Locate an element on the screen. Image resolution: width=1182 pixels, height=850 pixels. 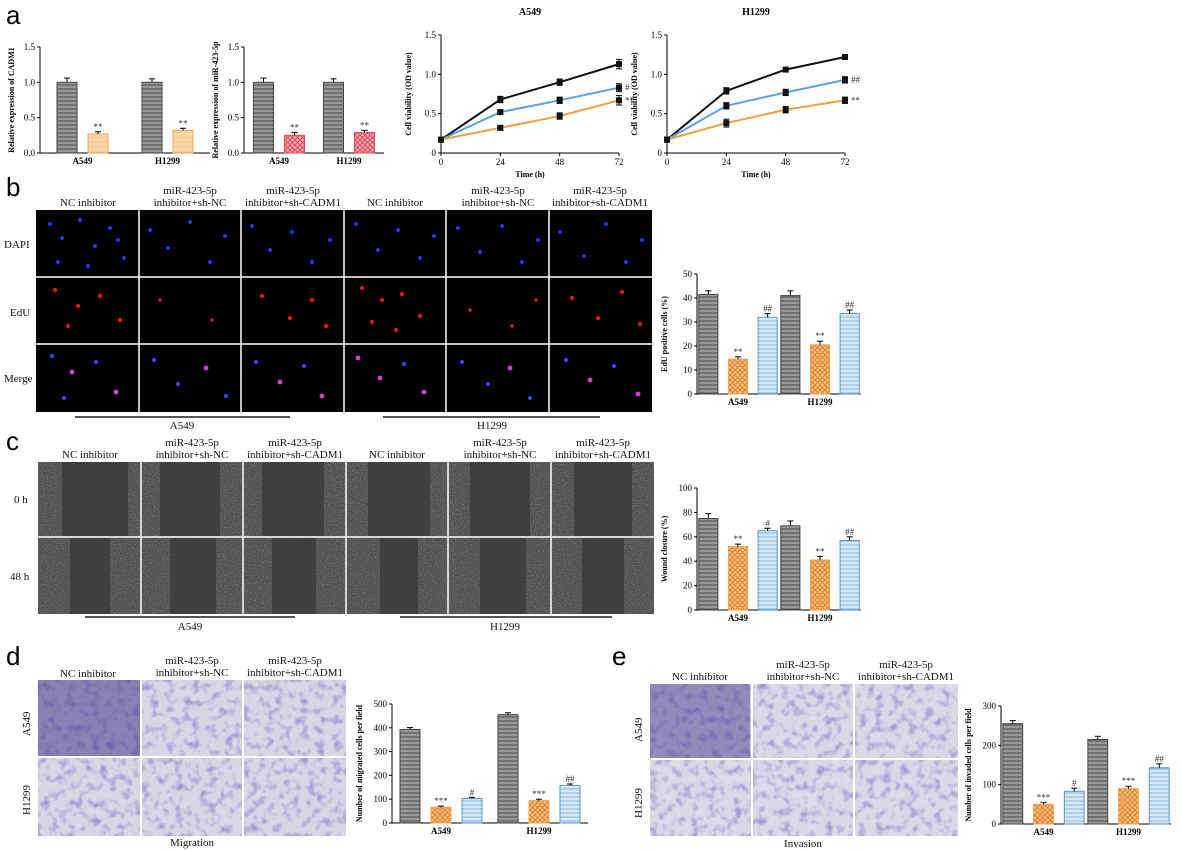
y-tick-label: 0.0 is located at coordinates (30, 153).